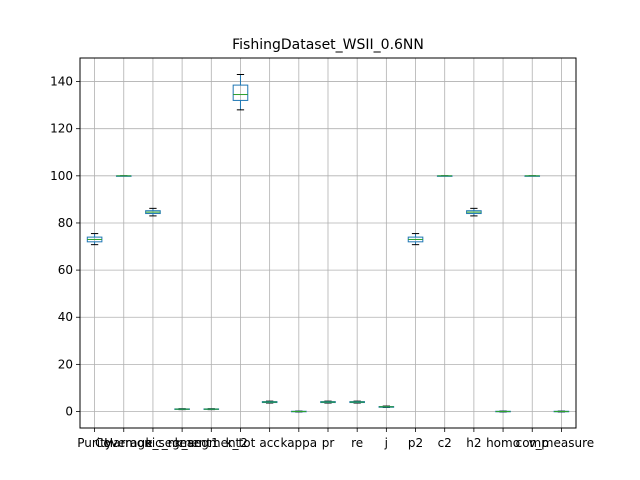 The image size is (640, 480). Describe the element at coordinates (532, 443) in the screenshot. I see `x-tick-label: comp` at that location.